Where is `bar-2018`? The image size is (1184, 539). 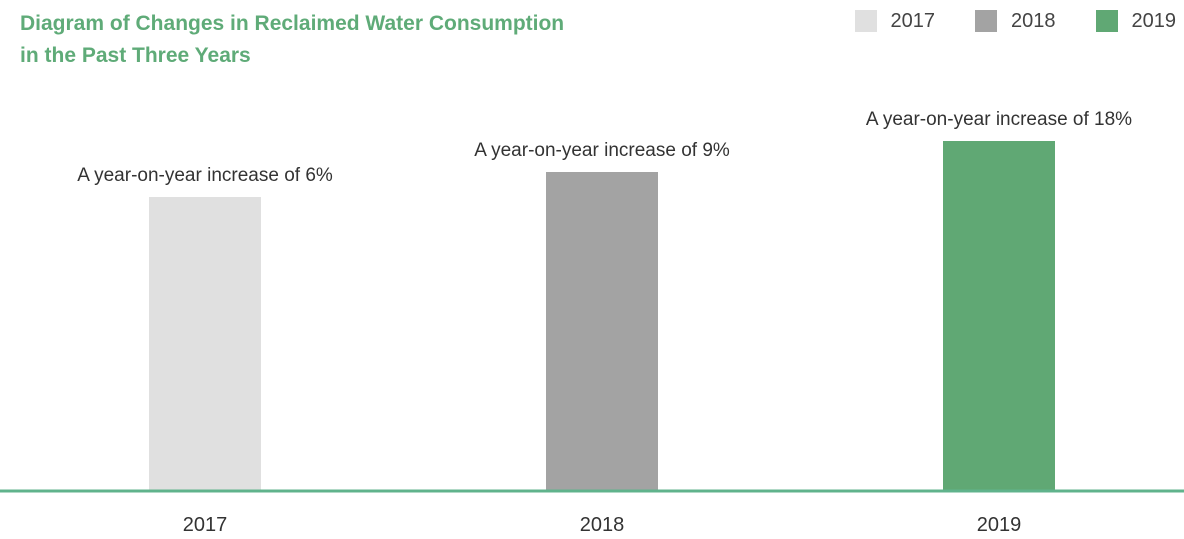 bar-2018 is located at coordinates (602, 331).